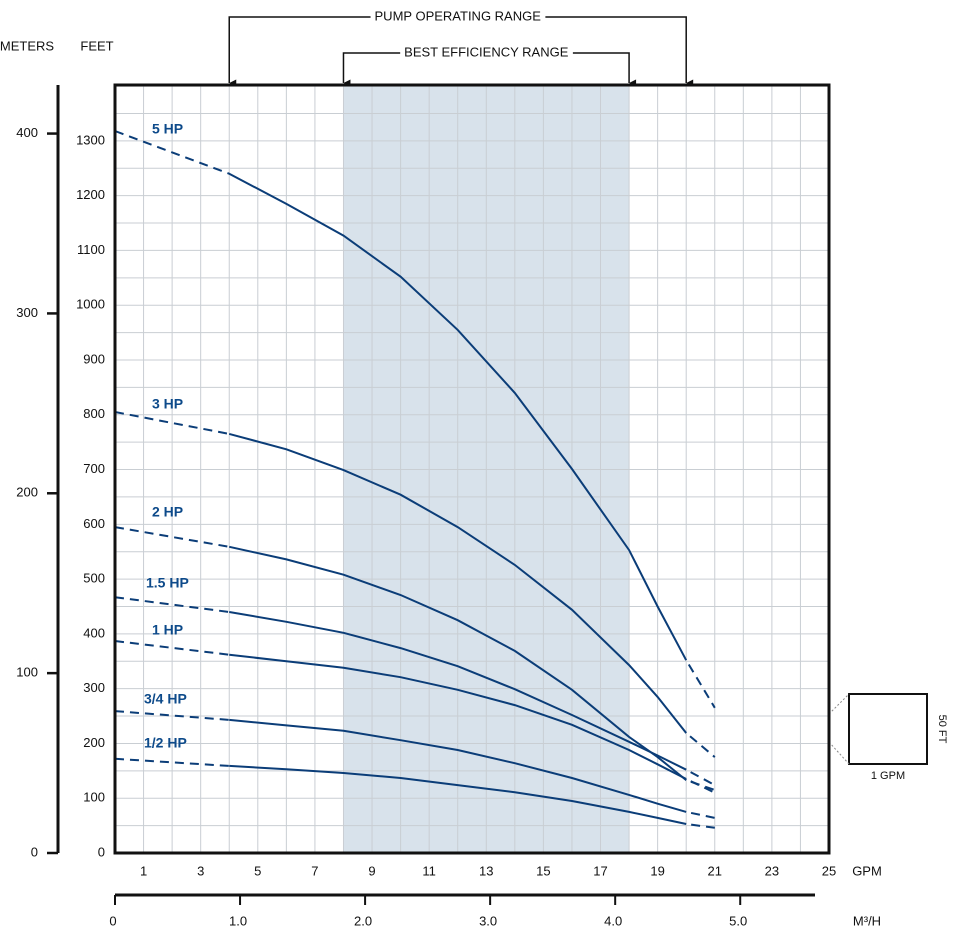 This screenshot has height=939, width=957. What do you see at coordinates (942, 729) in the screenshot?
I see `scale-y-label: 50 FT` at bounding box center [942, 729].